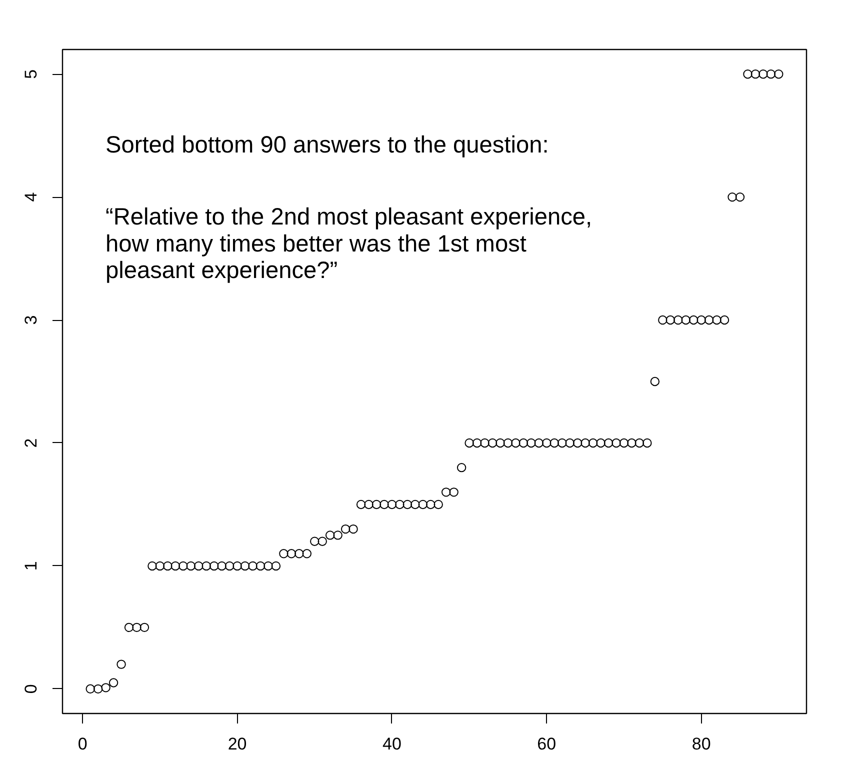 This screenshot has height=781, width=848. What do you see at coordinates (237, 744) in the screenshot?
I see `x-tick-label: 20` at bounding box center [237, 744].